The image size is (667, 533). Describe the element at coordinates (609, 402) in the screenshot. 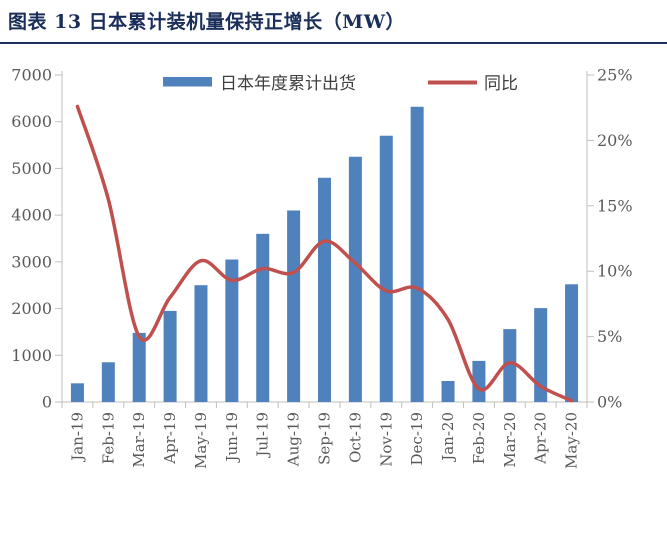

I see `y-axis-right-label: 0%` at that location.